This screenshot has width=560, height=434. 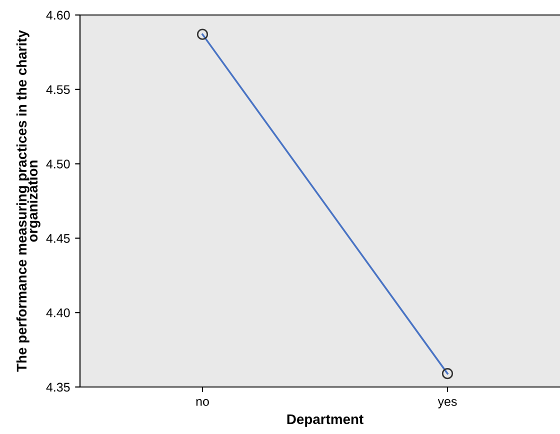 What do you see at coordinates (58, 89) in the screenshot?
I see `y-tick-label: 4.55` at bounding box center [58, 89].